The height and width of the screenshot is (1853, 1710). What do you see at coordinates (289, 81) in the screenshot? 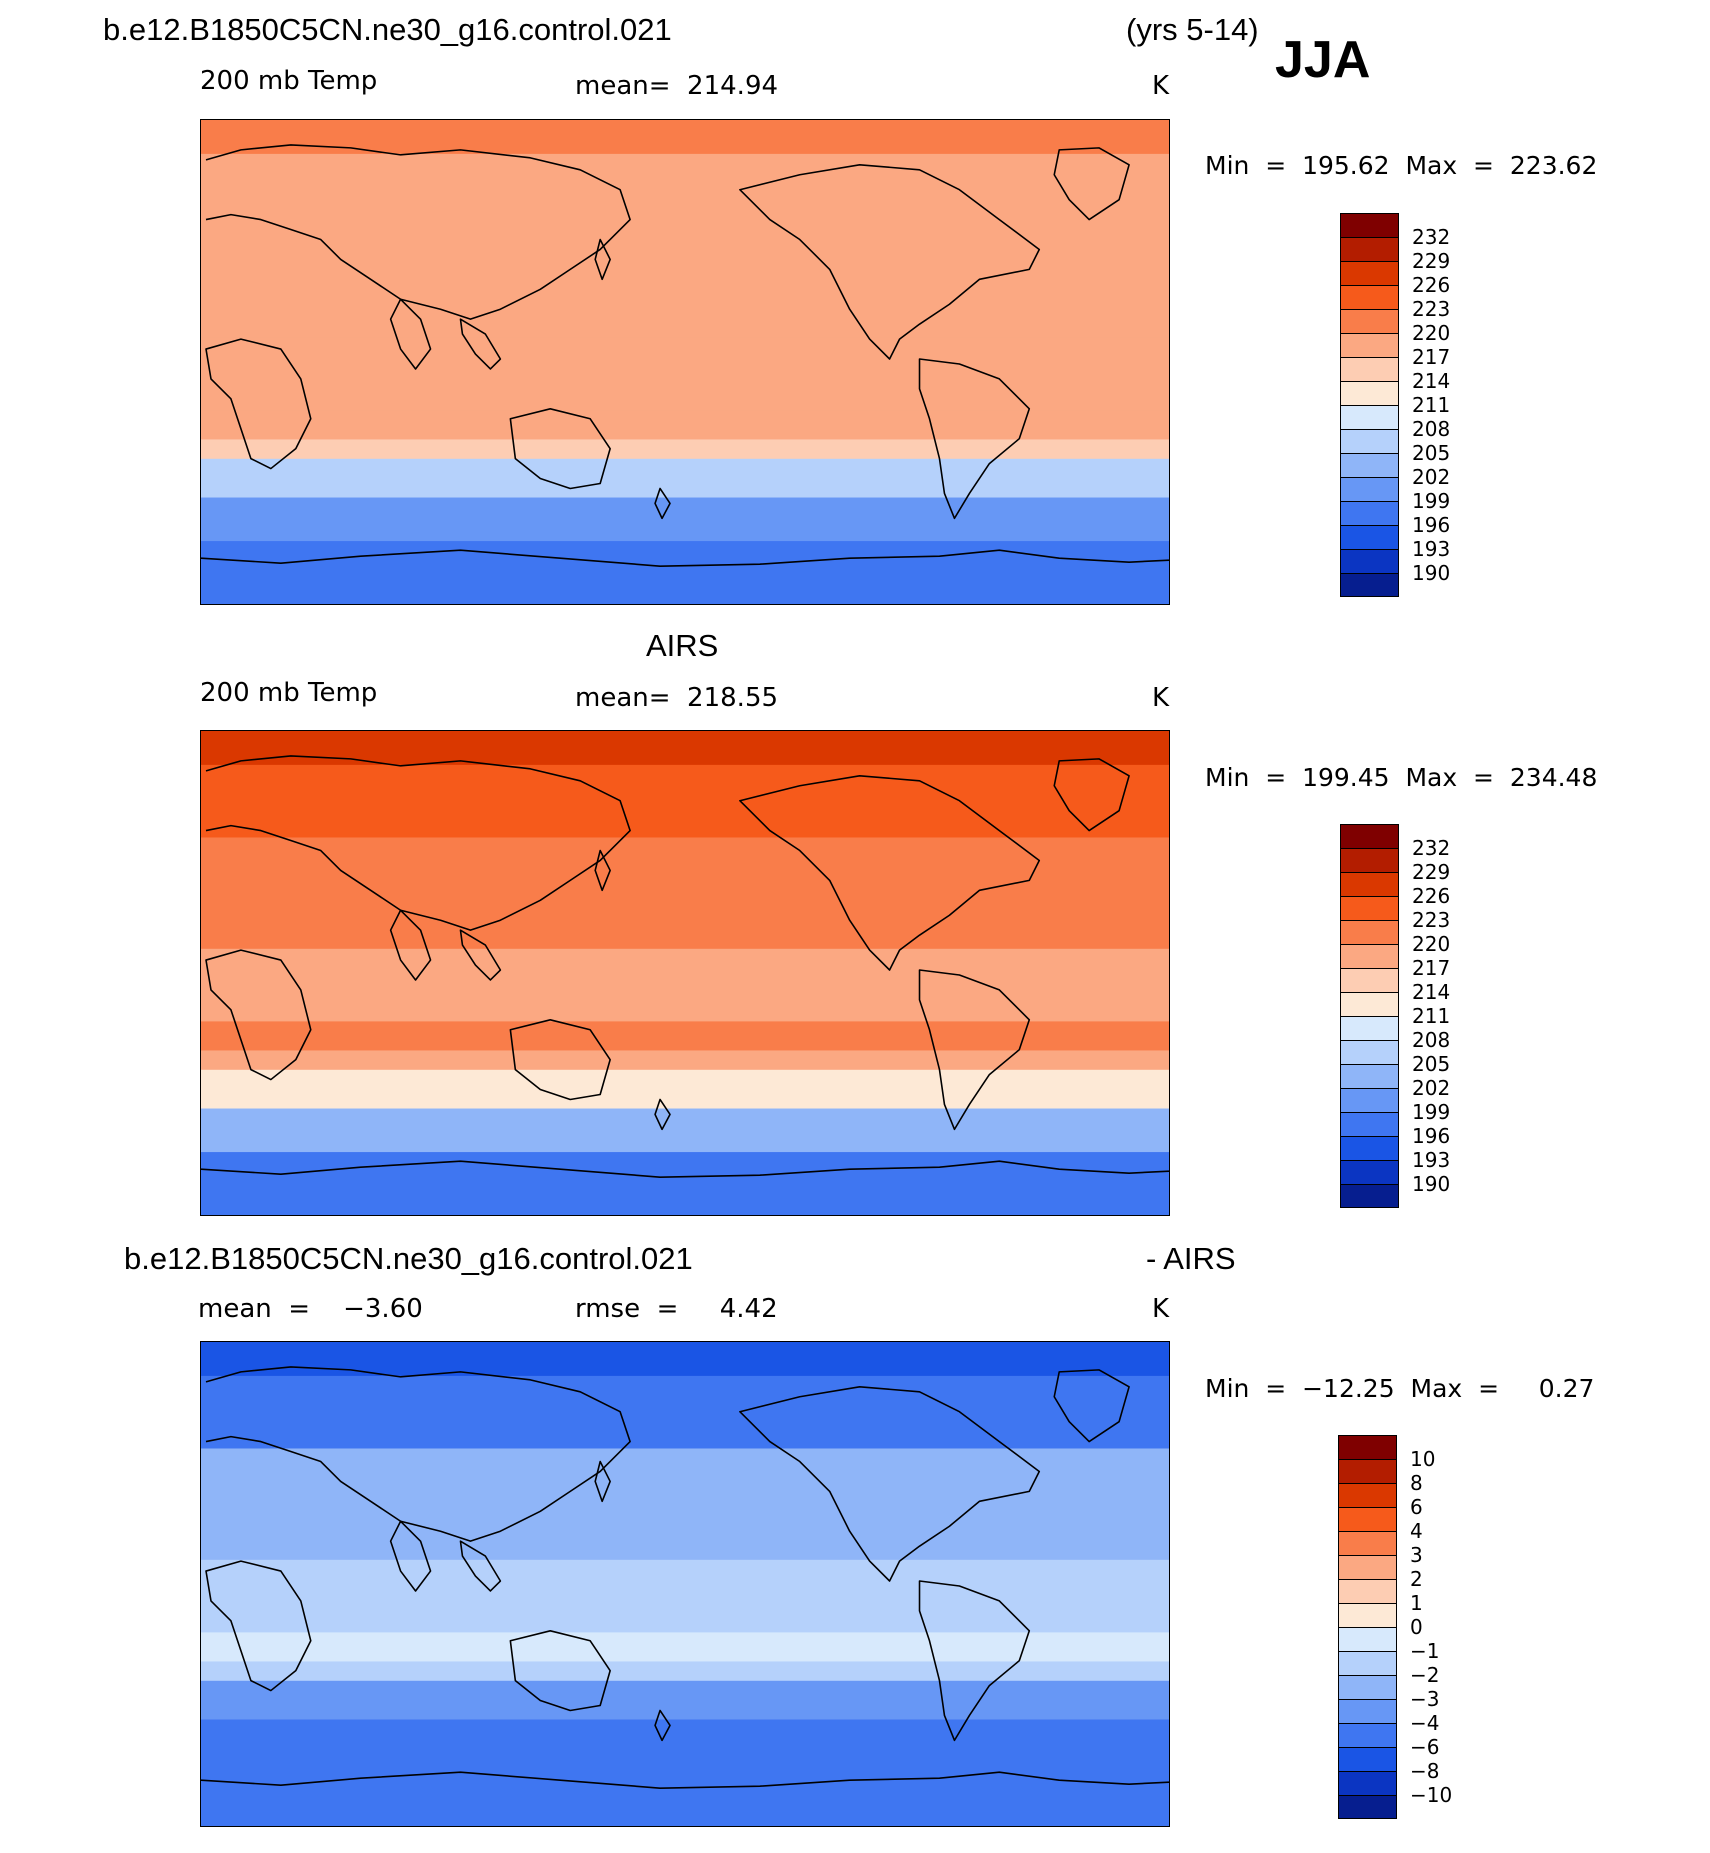
I see `model-variable-label: 200 mb Temp` at bounding box center [289, 81].